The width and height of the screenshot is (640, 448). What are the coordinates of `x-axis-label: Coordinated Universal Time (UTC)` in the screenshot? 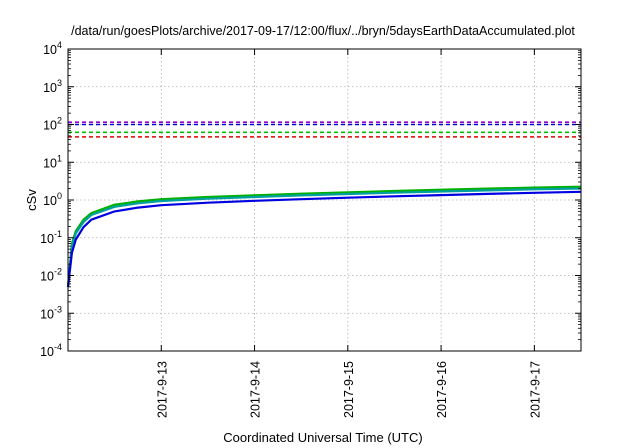 It's located at (322, 437).